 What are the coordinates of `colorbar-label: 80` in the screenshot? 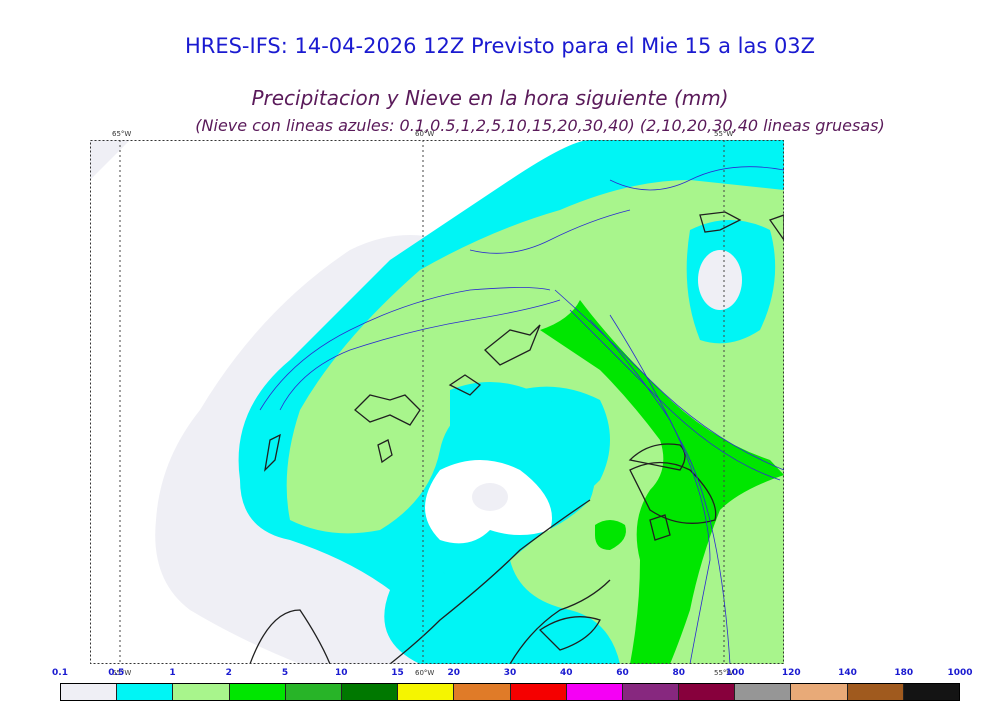 It's located at (679, 673).